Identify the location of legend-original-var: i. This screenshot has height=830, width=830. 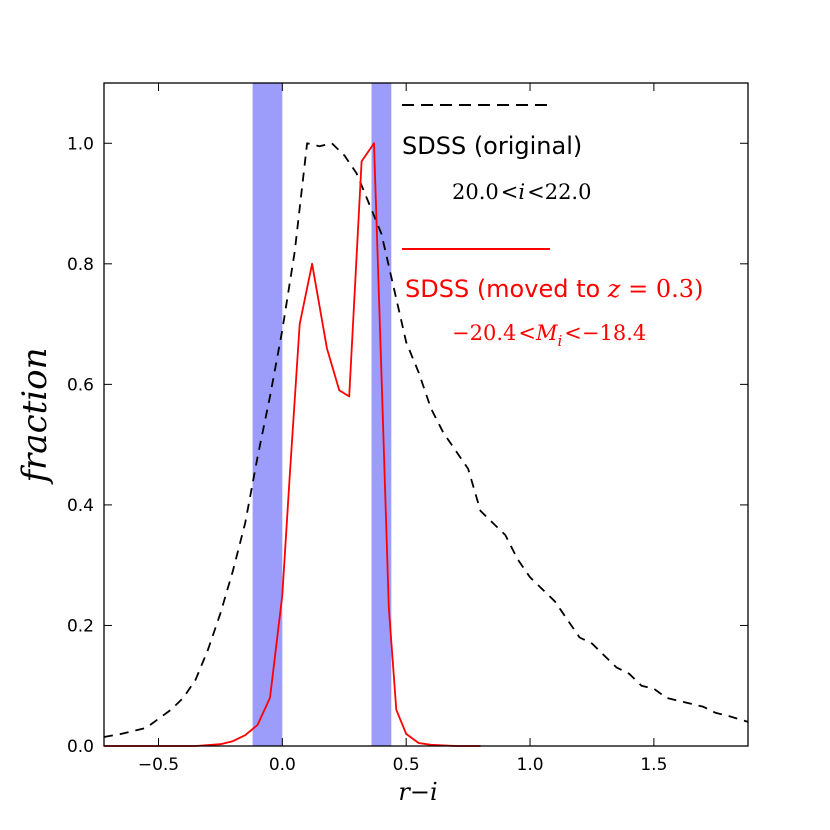
(521, 192).